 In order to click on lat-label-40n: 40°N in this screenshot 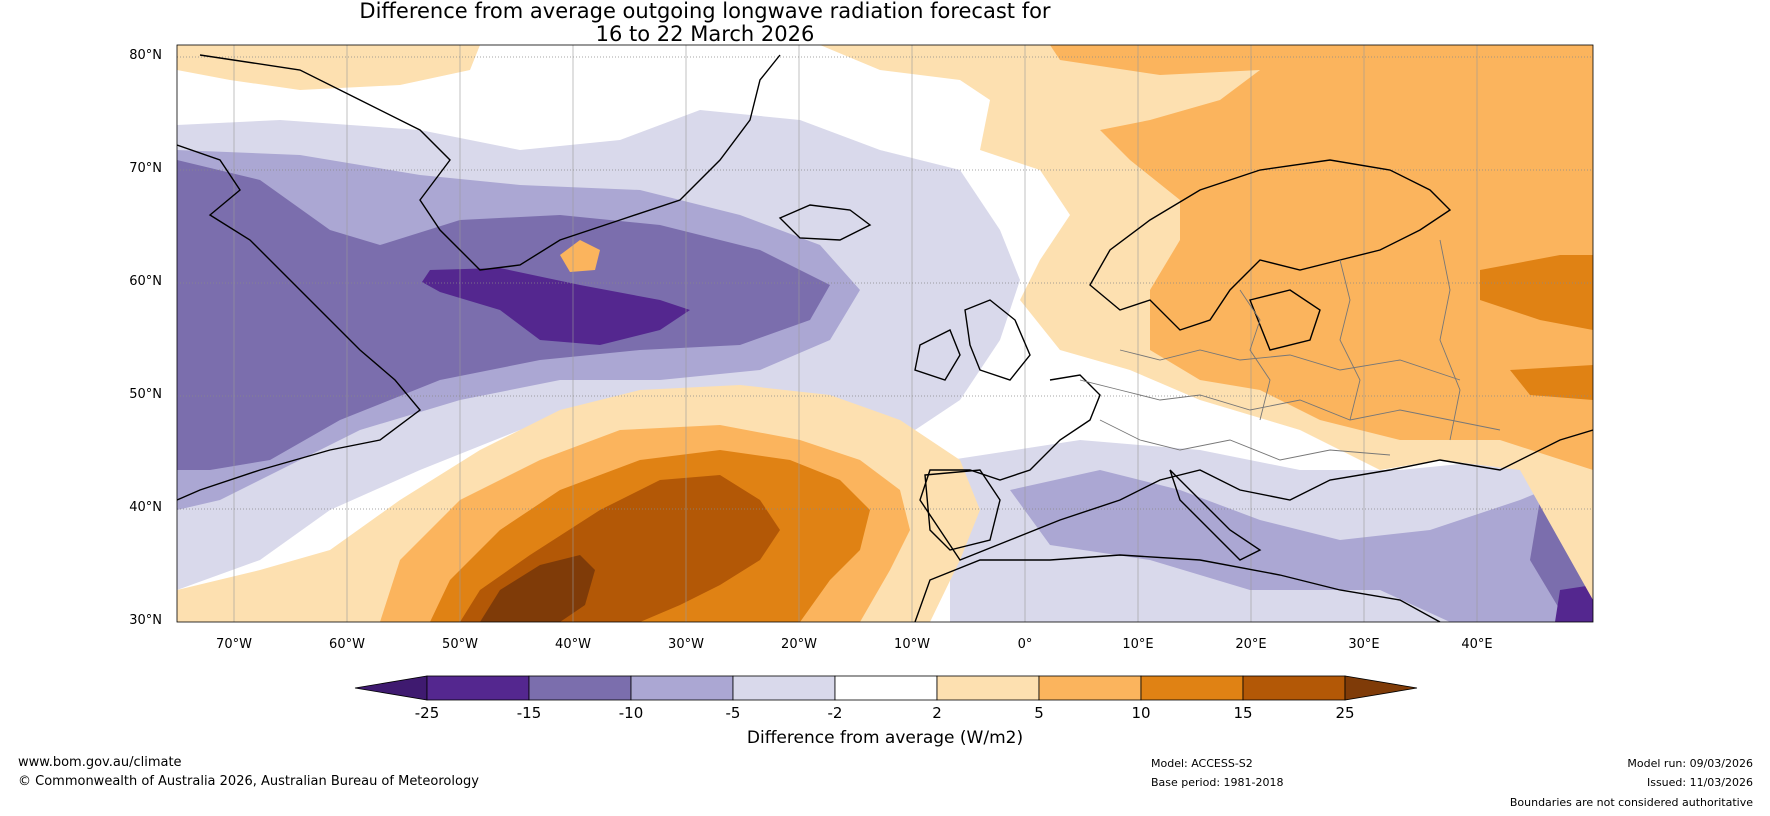, I will do `click(145, 507)`.